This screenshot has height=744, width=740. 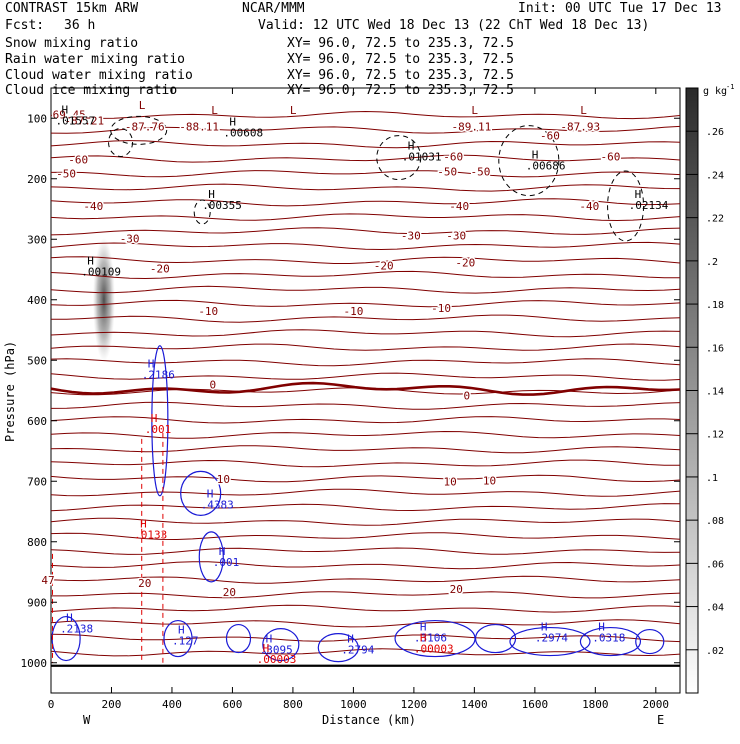 I want to click on y-tick-label: 500, so click(x=37, y=360).